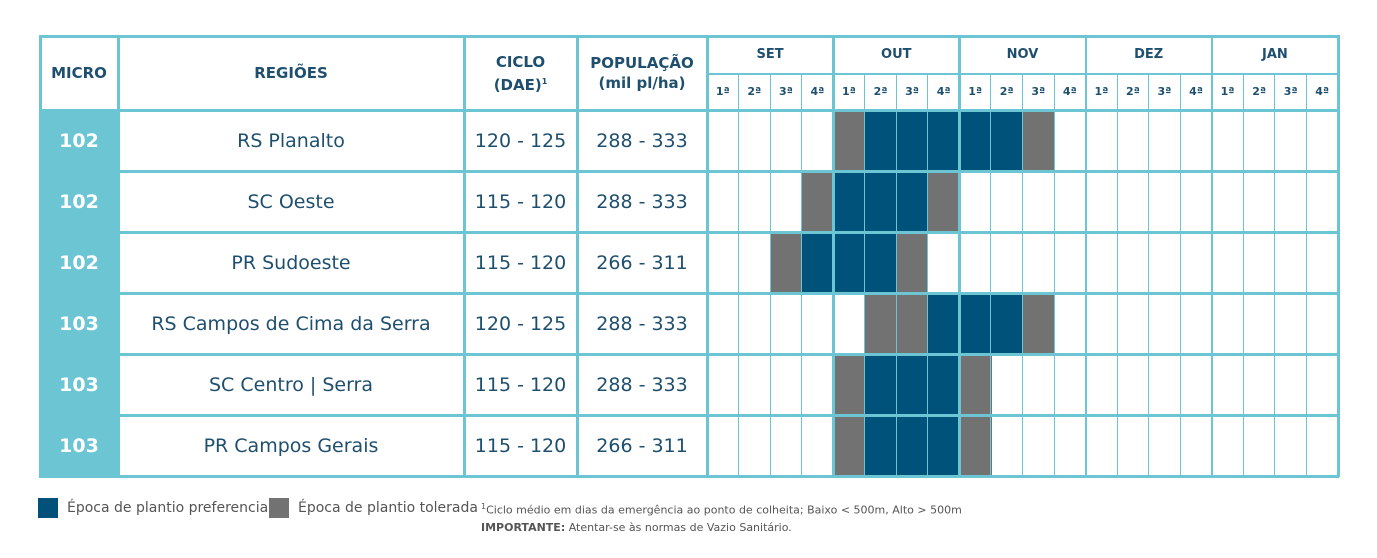  Describe the element at coordinates (291, 384) in the screenshot. I see `region-name: SC Centro | Serra` at that location.